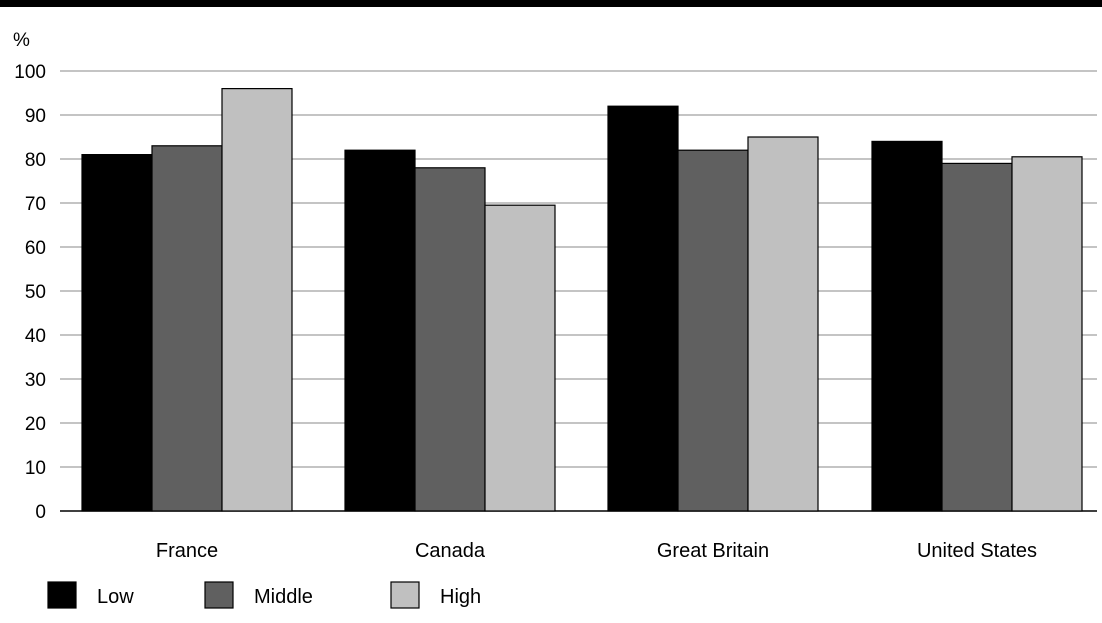 This screenshot has height=623, width=1102. What do you see at coordinates (35, 336) in the screenshot?
I see `y-tick-label: 40` at bounding box center [35, 336].